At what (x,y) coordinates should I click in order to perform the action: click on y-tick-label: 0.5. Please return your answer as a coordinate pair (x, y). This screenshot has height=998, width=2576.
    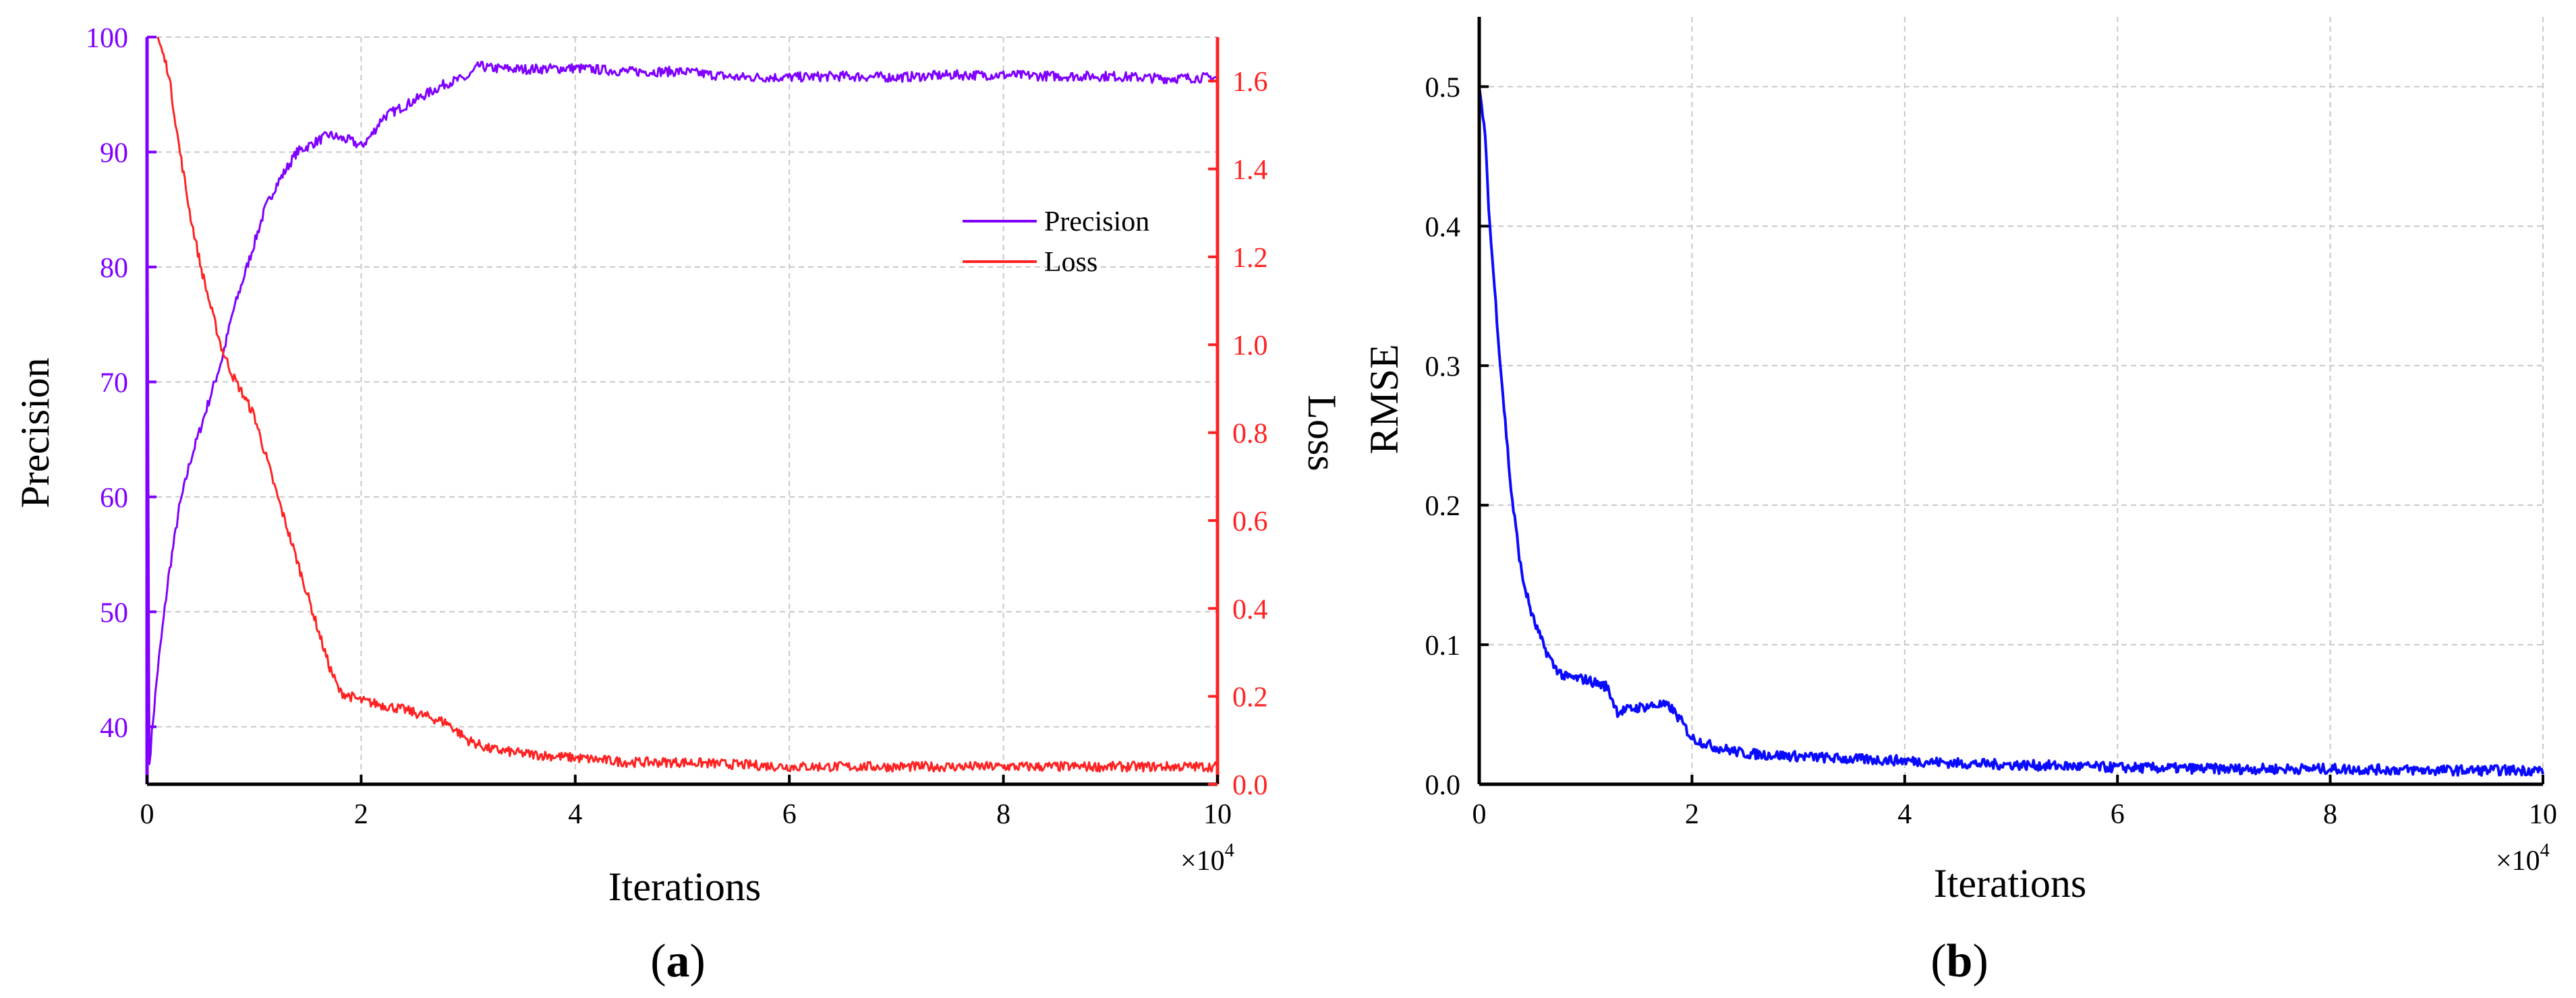
    Looking at the image, I should click on (1443, 87).